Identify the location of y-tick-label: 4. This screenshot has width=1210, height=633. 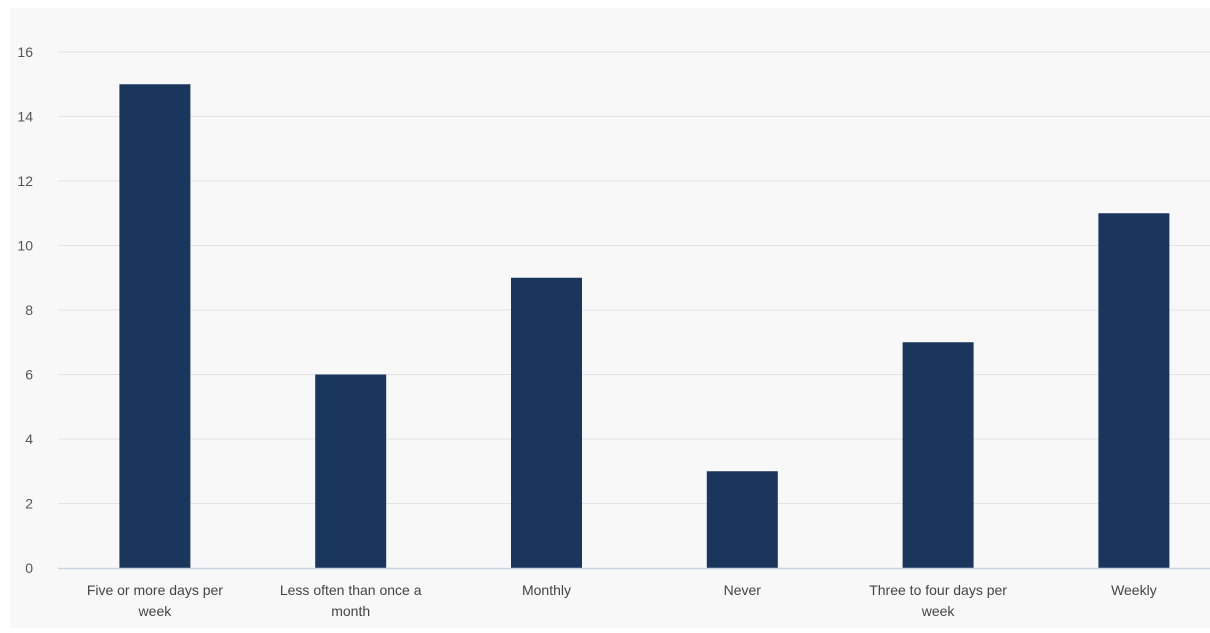
(29, 439).